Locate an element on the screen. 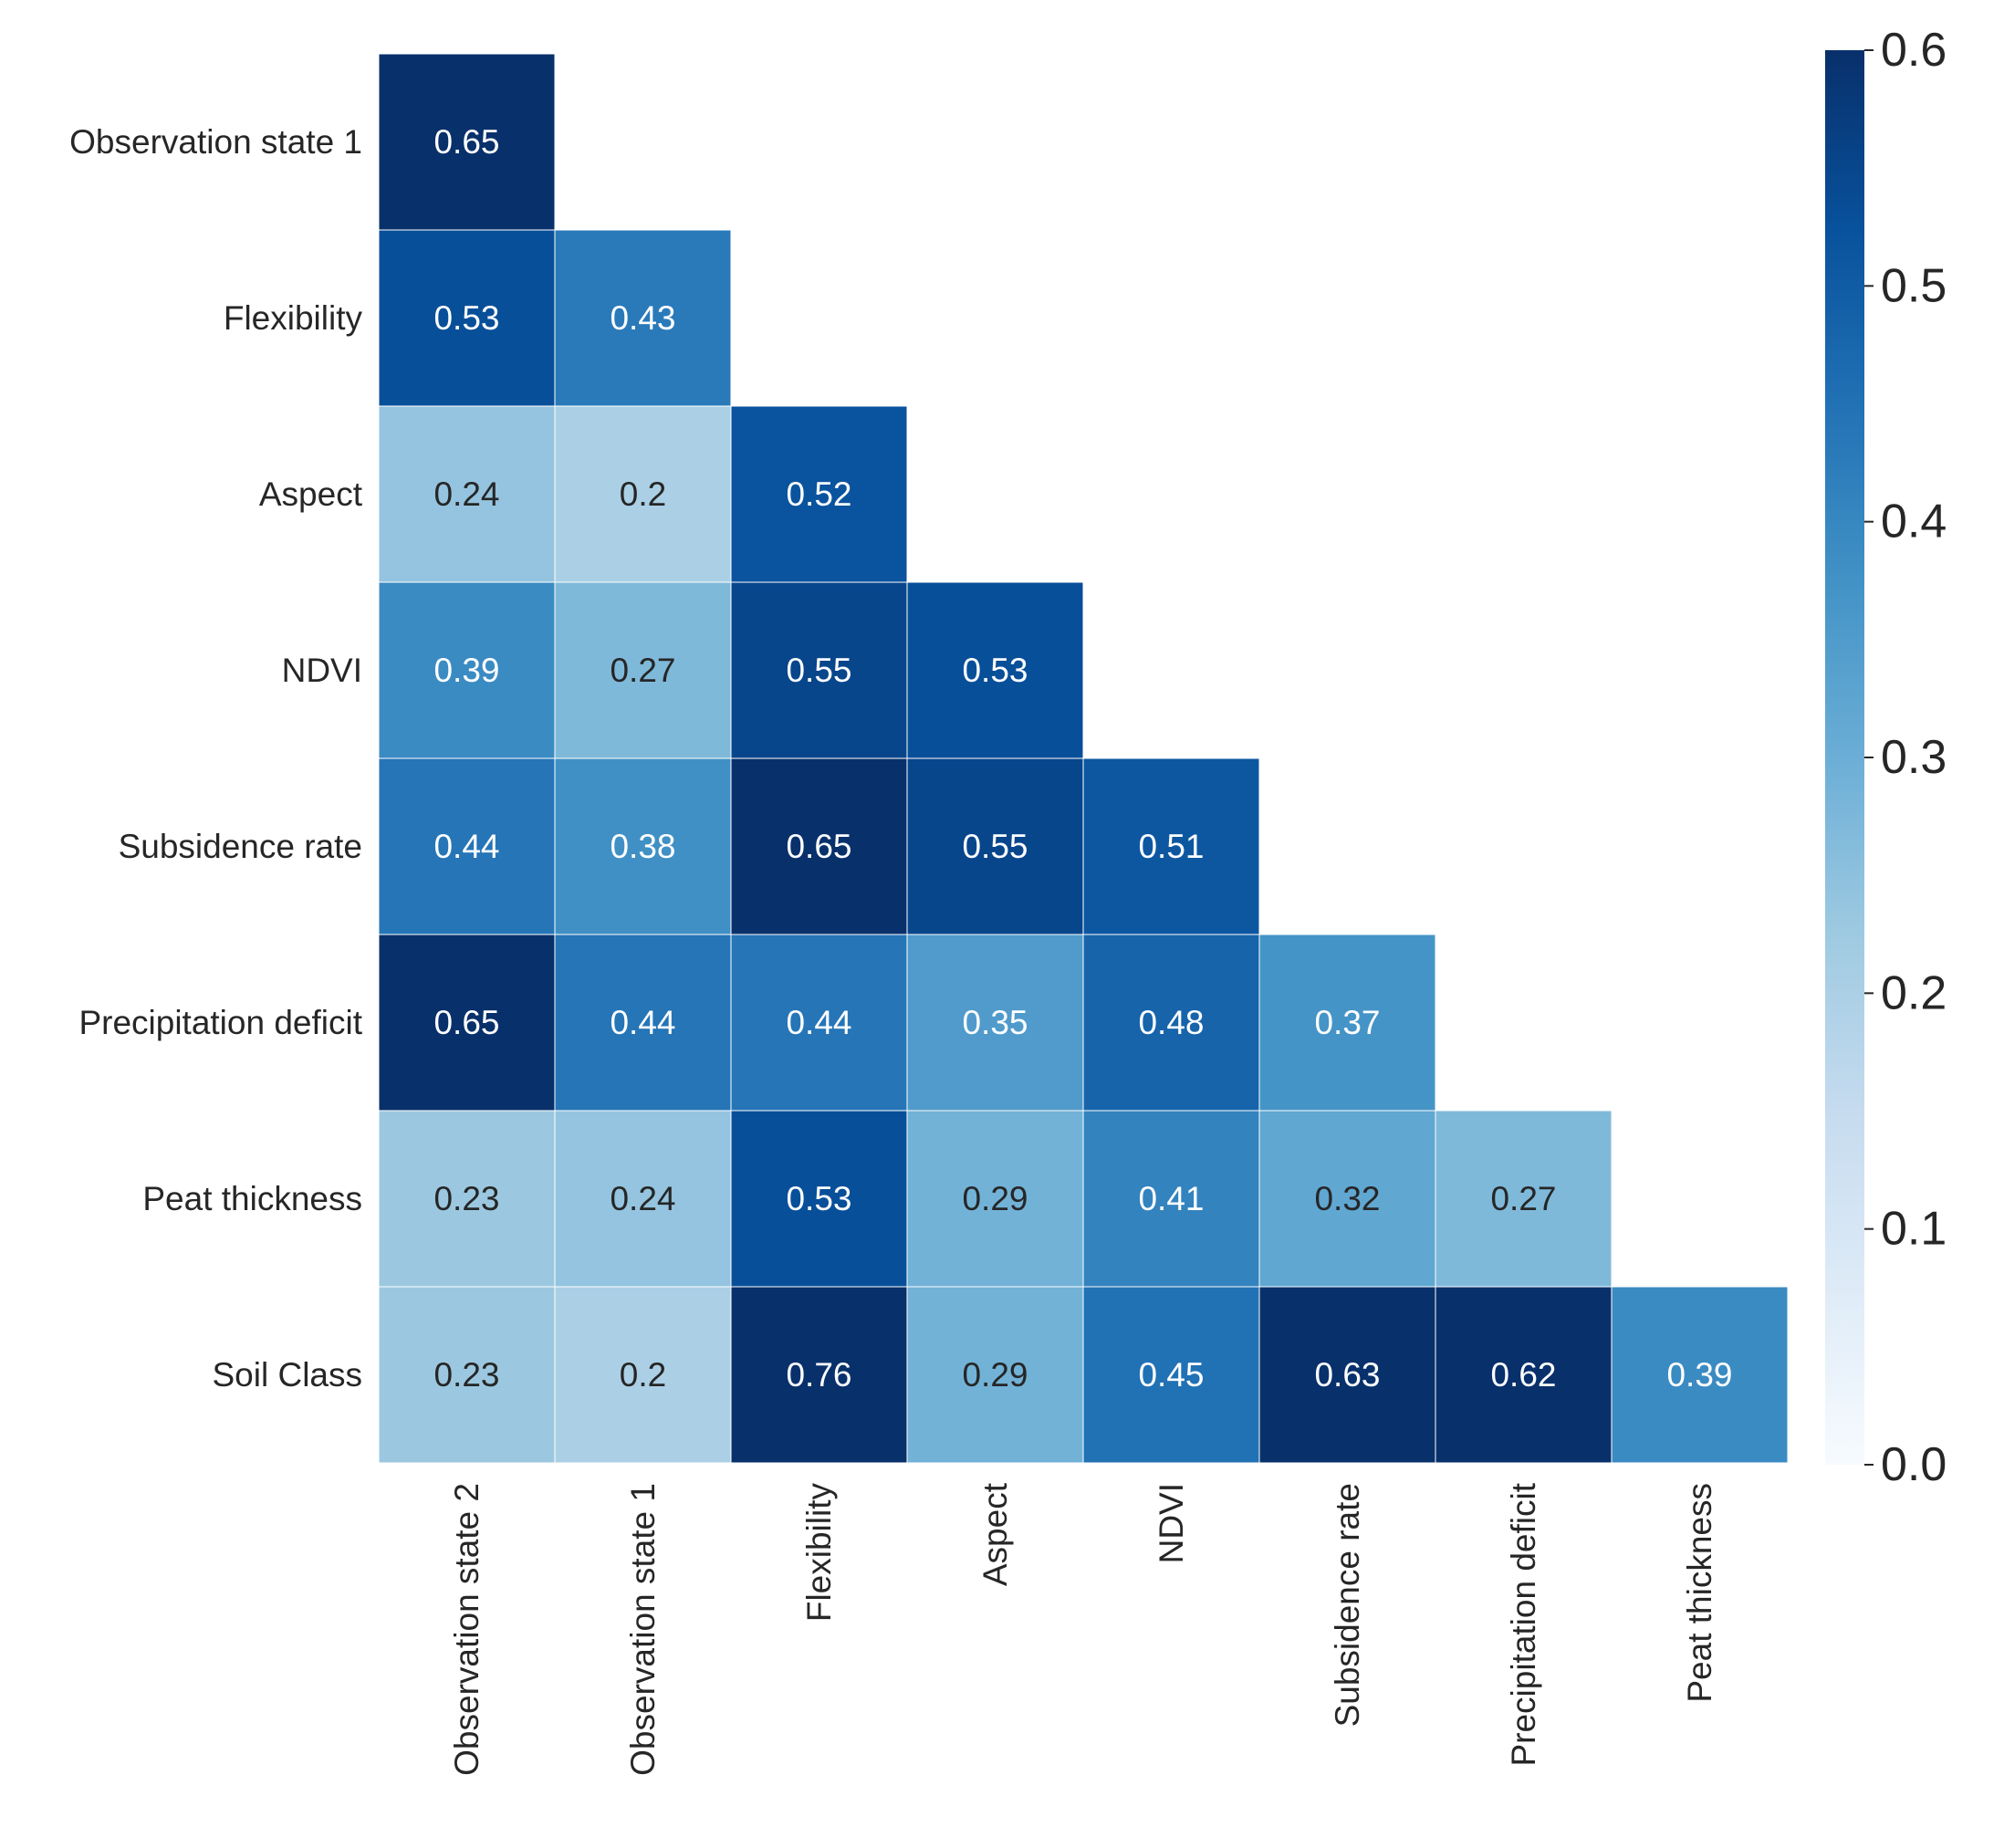 The image size is (2004, 1848). colorbar-gradient is located at coordinates (1844, 757).